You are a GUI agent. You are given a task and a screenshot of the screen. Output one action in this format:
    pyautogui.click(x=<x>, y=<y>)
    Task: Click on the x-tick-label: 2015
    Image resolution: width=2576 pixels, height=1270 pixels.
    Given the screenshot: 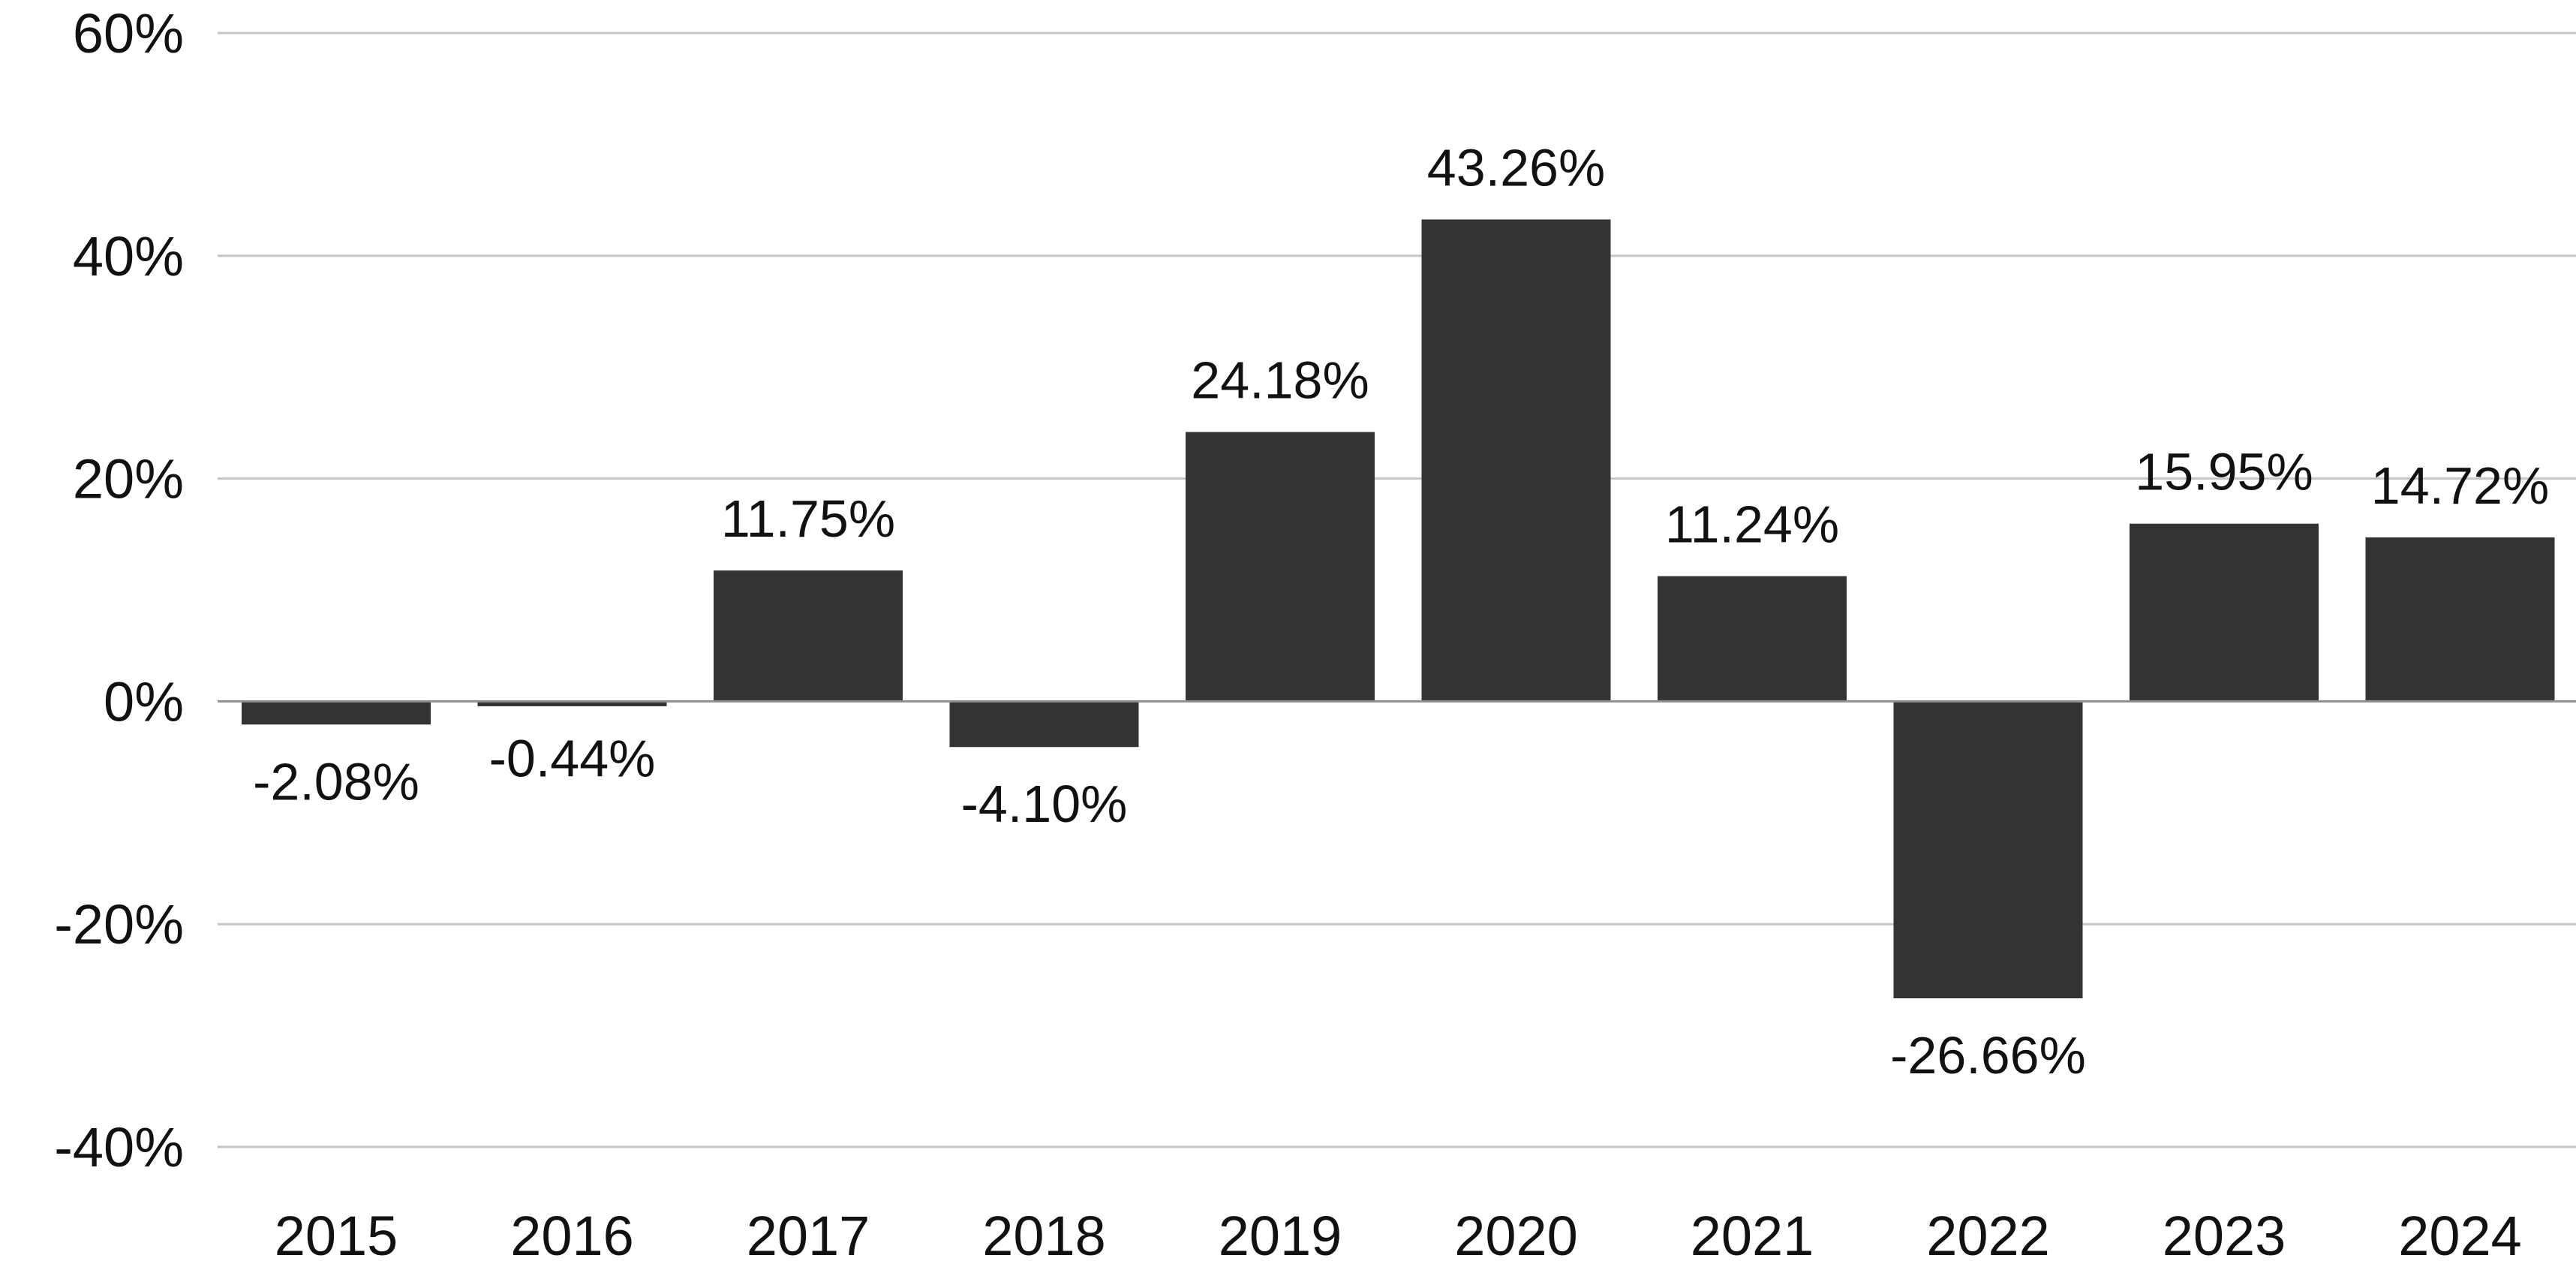 What is the action you would take?
    pyautogui.click(x=336, y=1236)
    